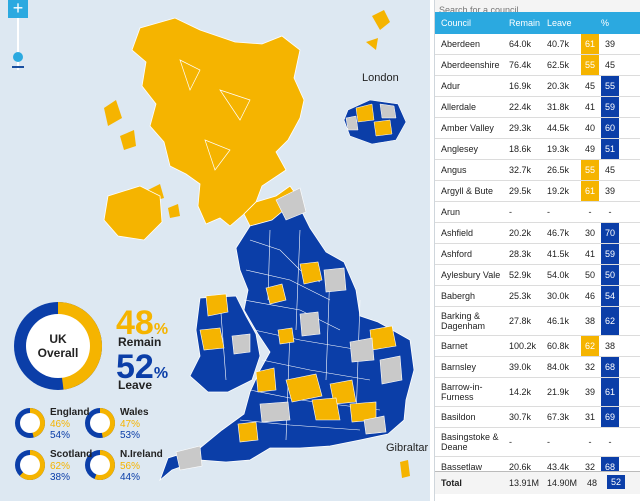  Describe the element at coordinates (559, 23) in the screenshot. I see `header-leave: Leave` at that location.